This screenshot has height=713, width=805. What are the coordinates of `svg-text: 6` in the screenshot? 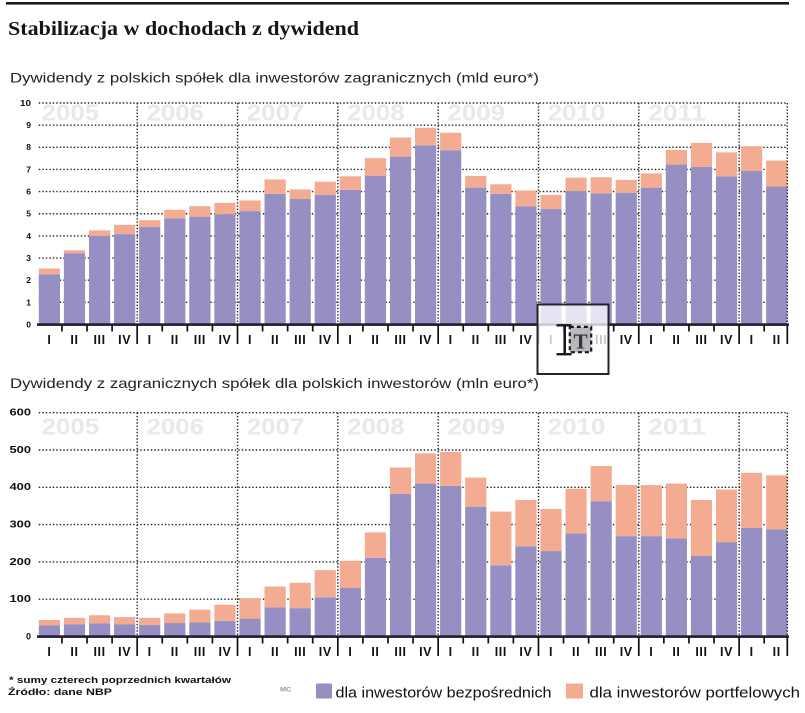 It's located at (28, 192).